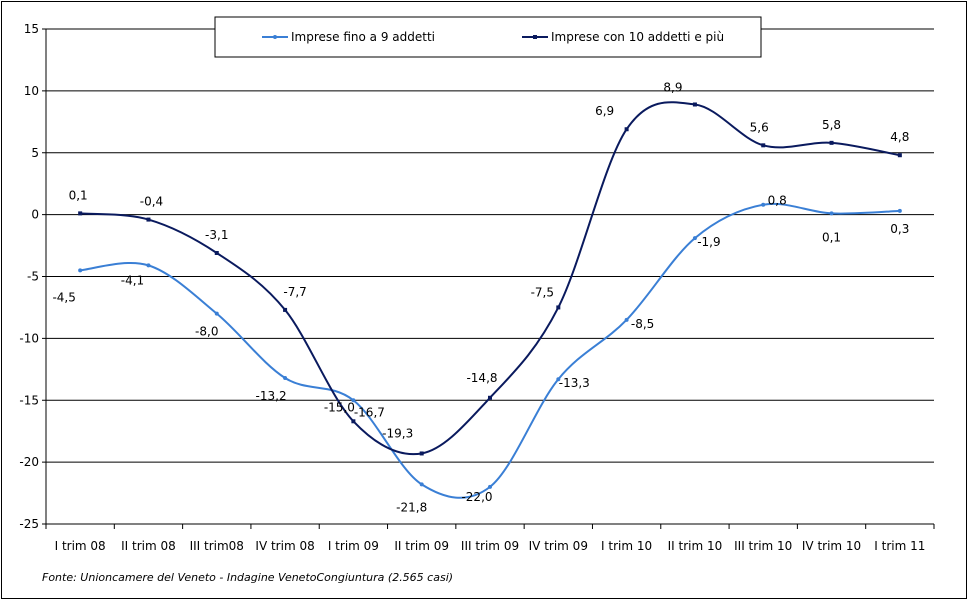 The image size is (970, 602). I want to click on data-label: 4,8, so click(899, 137).